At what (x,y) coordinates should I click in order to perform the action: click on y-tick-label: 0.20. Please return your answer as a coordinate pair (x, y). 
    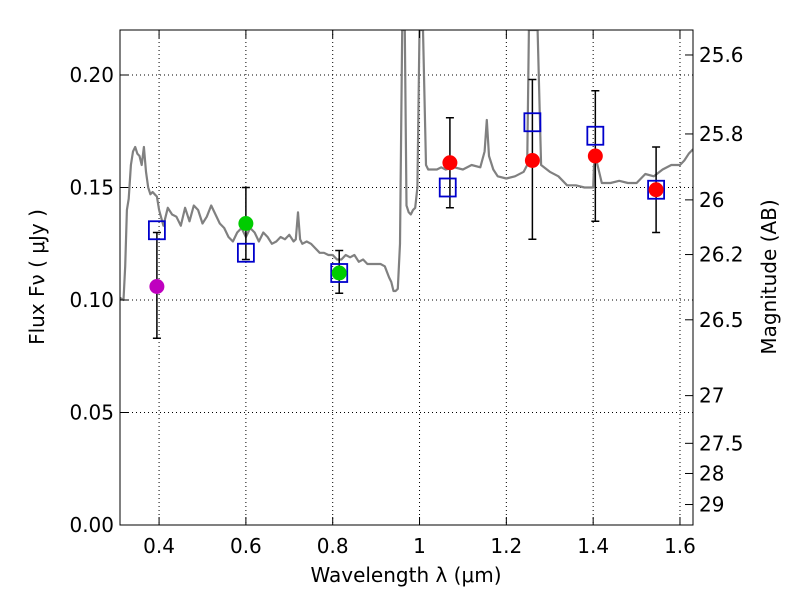
    Looking at the image, I should click on (91, 75).